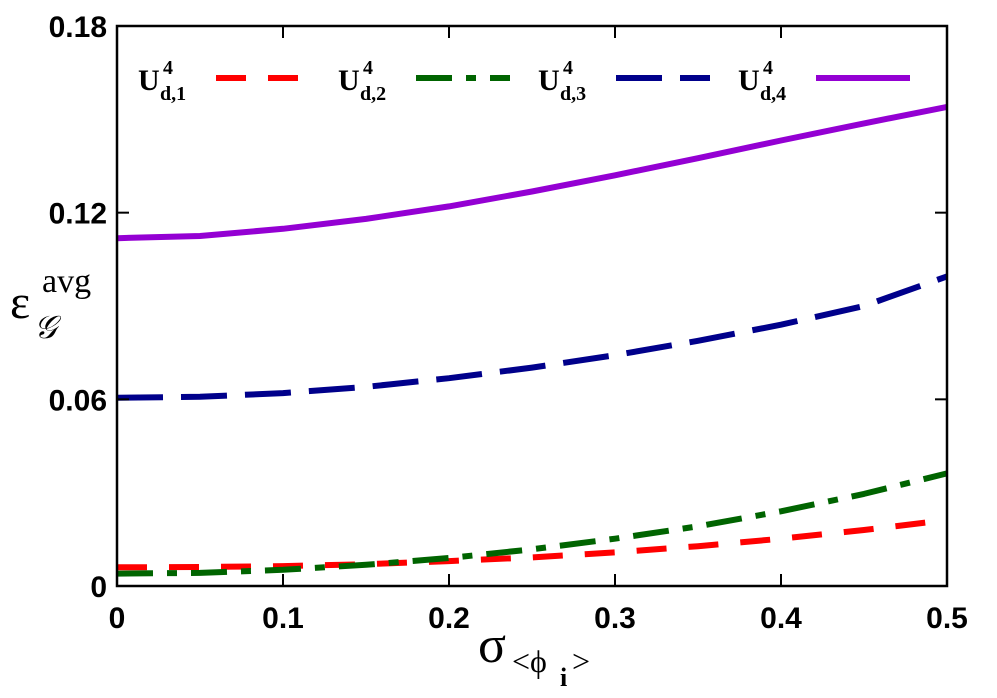  Describe the element at coordinates (78, 214) in the screenshot. I see `y-tick-label: 0.12` at that location.